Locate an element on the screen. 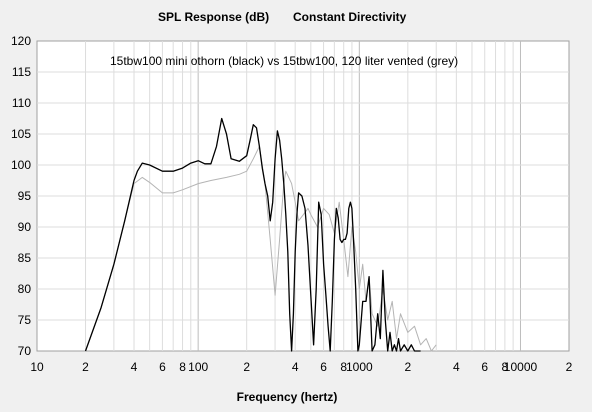 This screenshot has width=592, height=412. y-tick-labels: 70 75 80 85 90 95 100 105 110 115 120 is located at coordinates (21, 196).